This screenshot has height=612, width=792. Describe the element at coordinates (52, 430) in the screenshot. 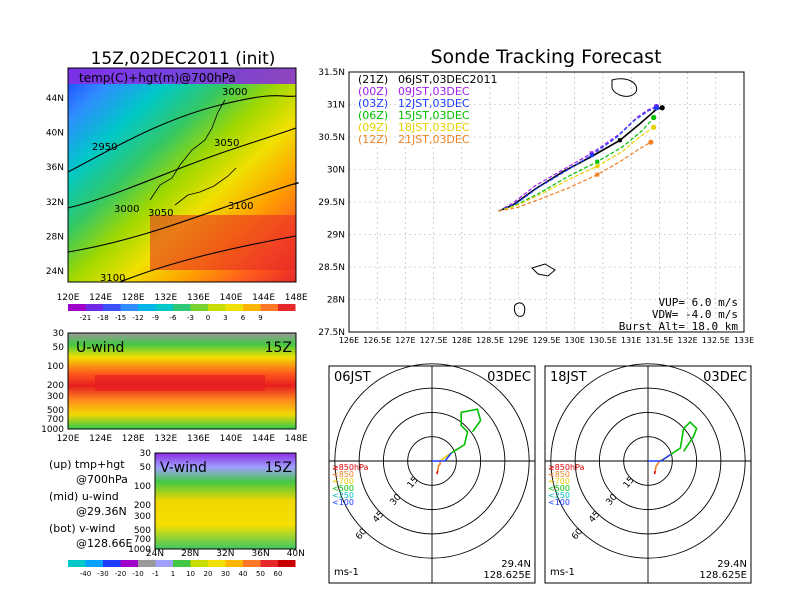

I see `pressure-tick-label: 1000` at that location.